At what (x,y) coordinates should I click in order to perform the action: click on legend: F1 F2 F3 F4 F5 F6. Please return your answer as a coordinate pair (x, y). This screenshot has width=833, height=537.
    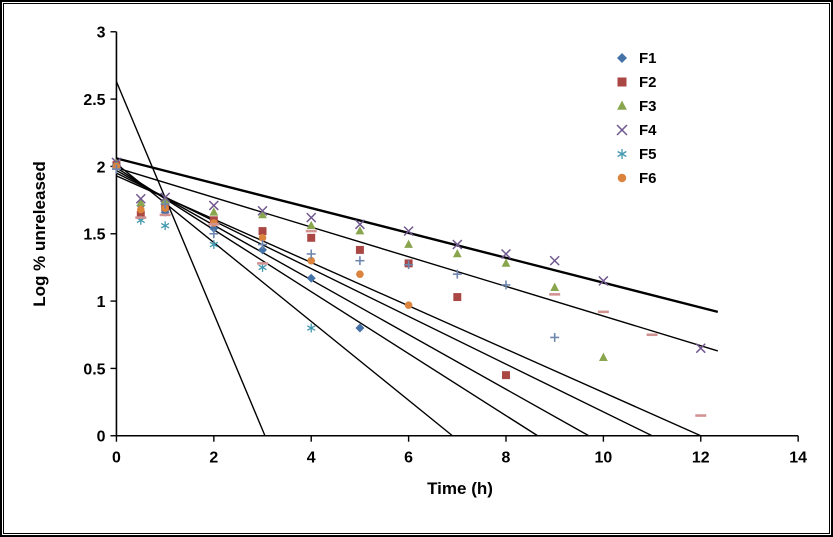
    Looking at the image, I should click on (635, 118).